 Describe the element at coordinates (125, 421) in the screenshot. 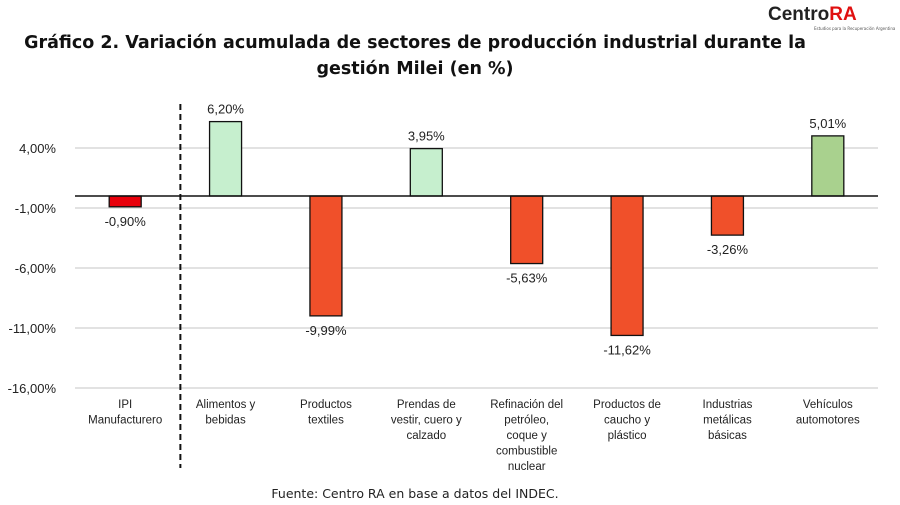

I see `x-tick-label: Manufacturero` at that location.